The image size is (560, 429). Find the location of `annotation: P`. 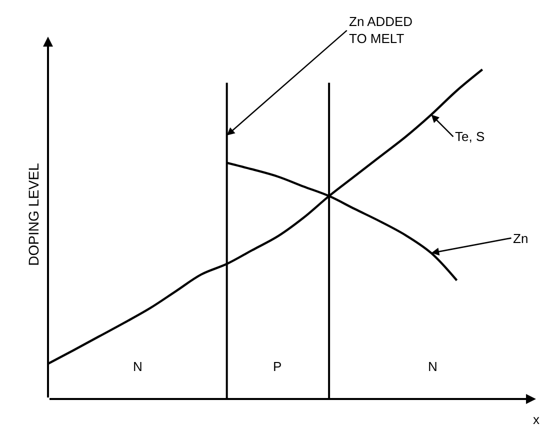

annotation: P is located at coordinates (277, 366).